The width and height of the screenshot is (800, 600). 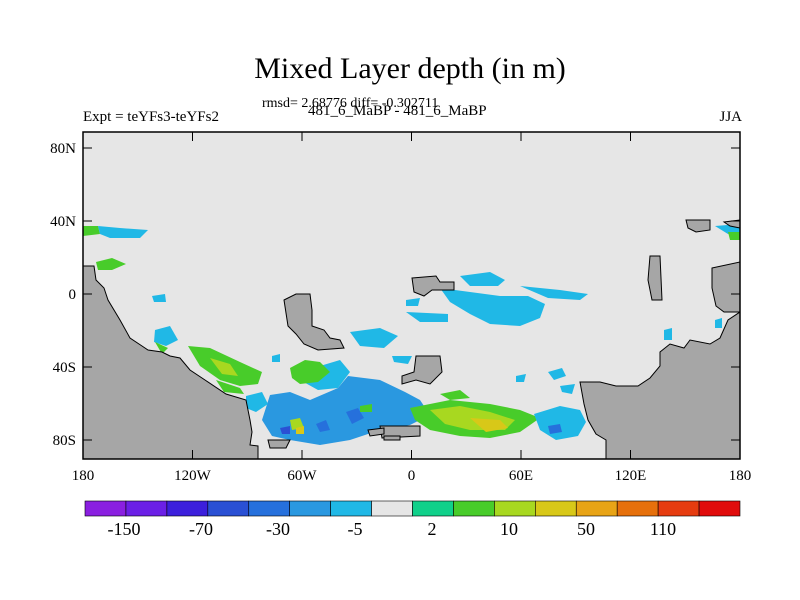 What do you see at coordinates (73, 295) in the screenshot?
I see `lat-label: 0` at bounding box center [73, 295].